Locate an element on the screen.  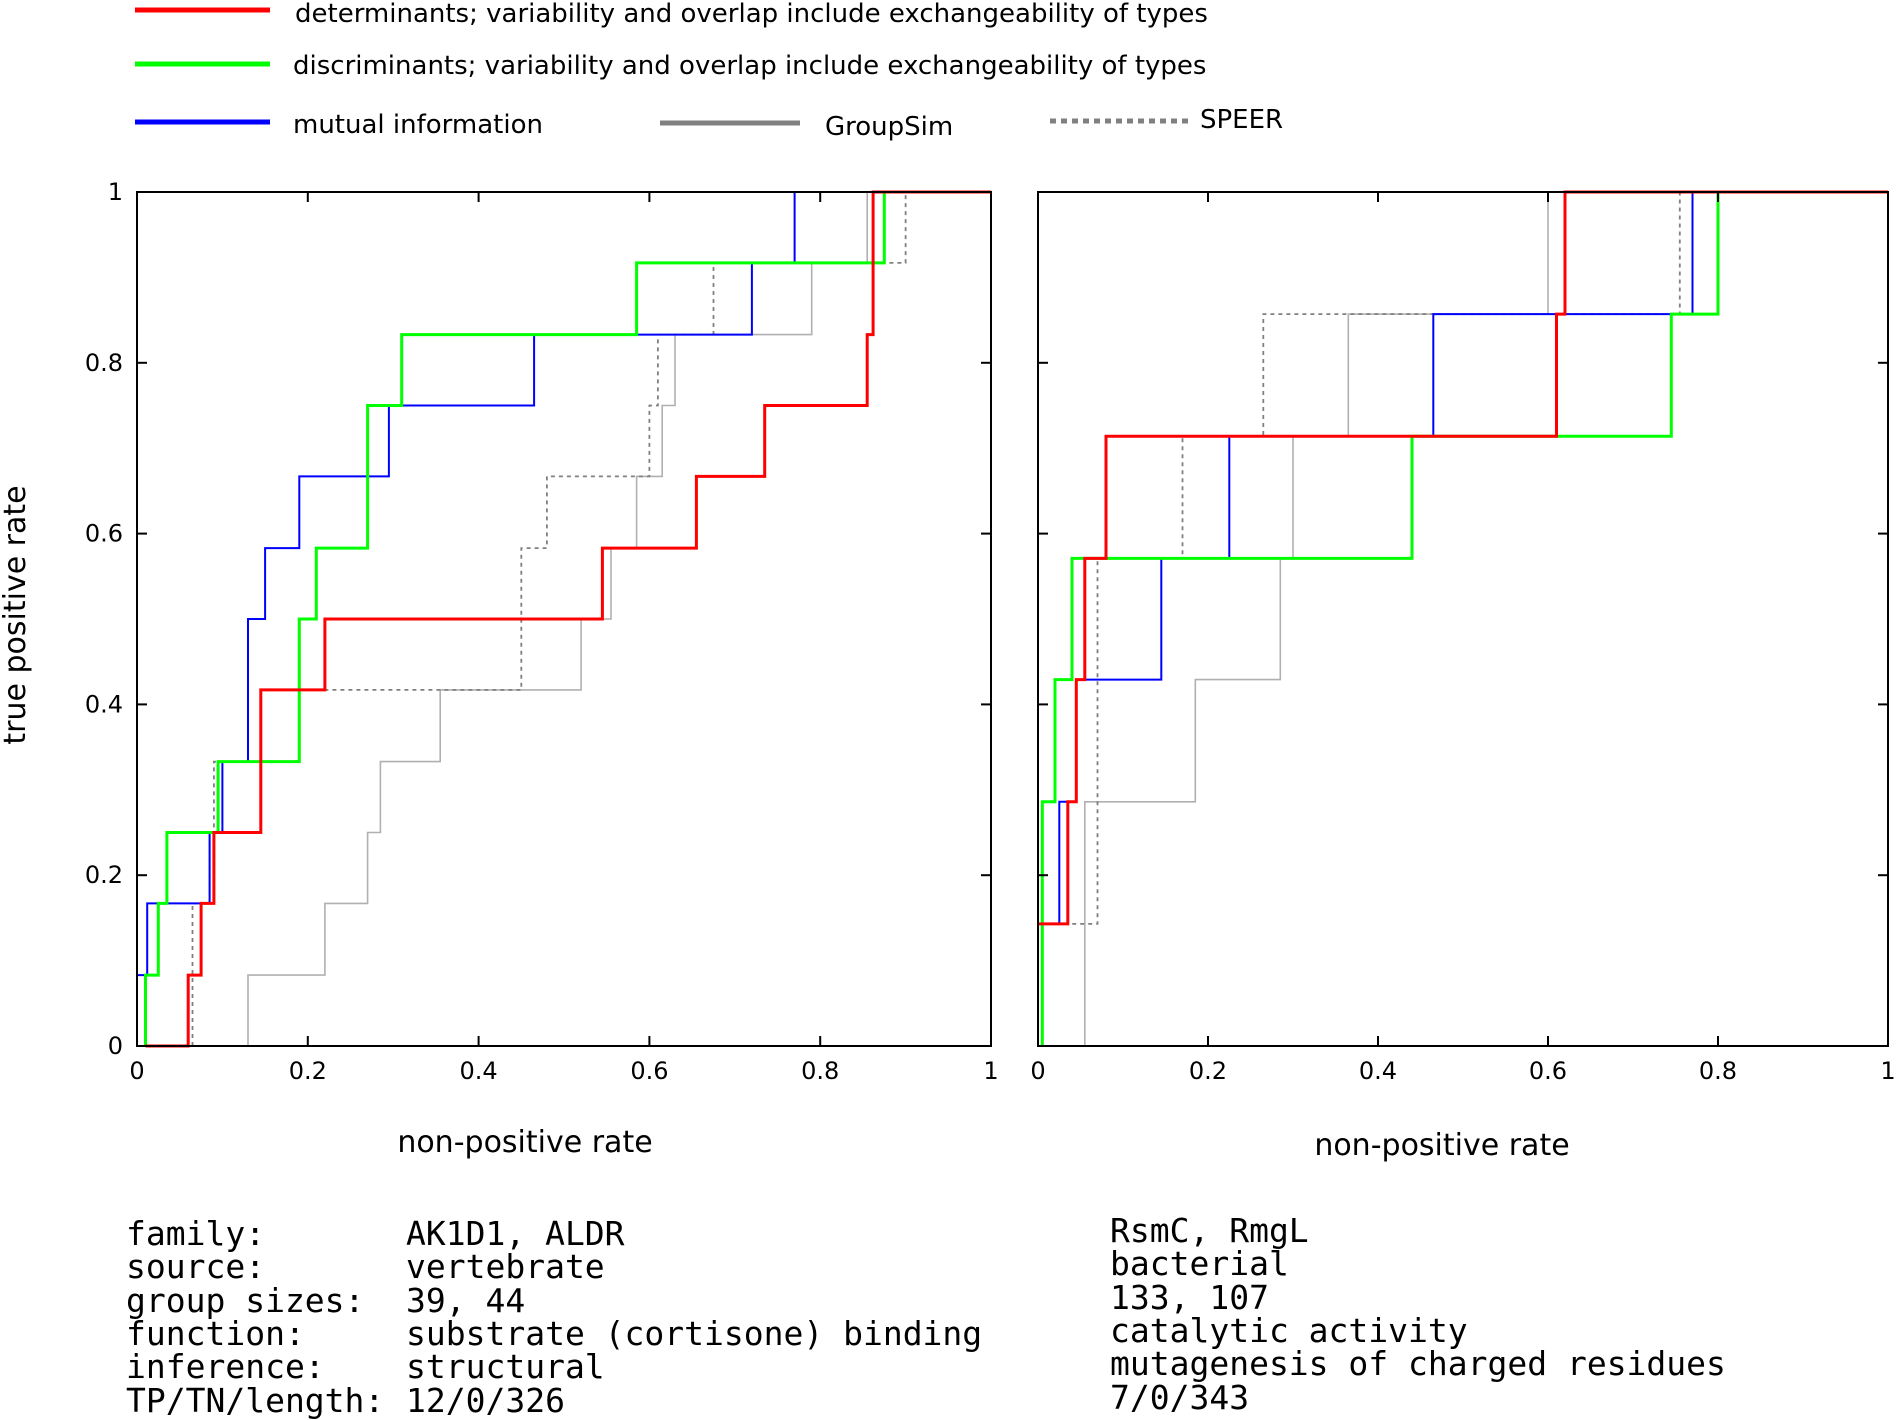
info-left-source: vertebrate is located at coordinates (505, 1266).